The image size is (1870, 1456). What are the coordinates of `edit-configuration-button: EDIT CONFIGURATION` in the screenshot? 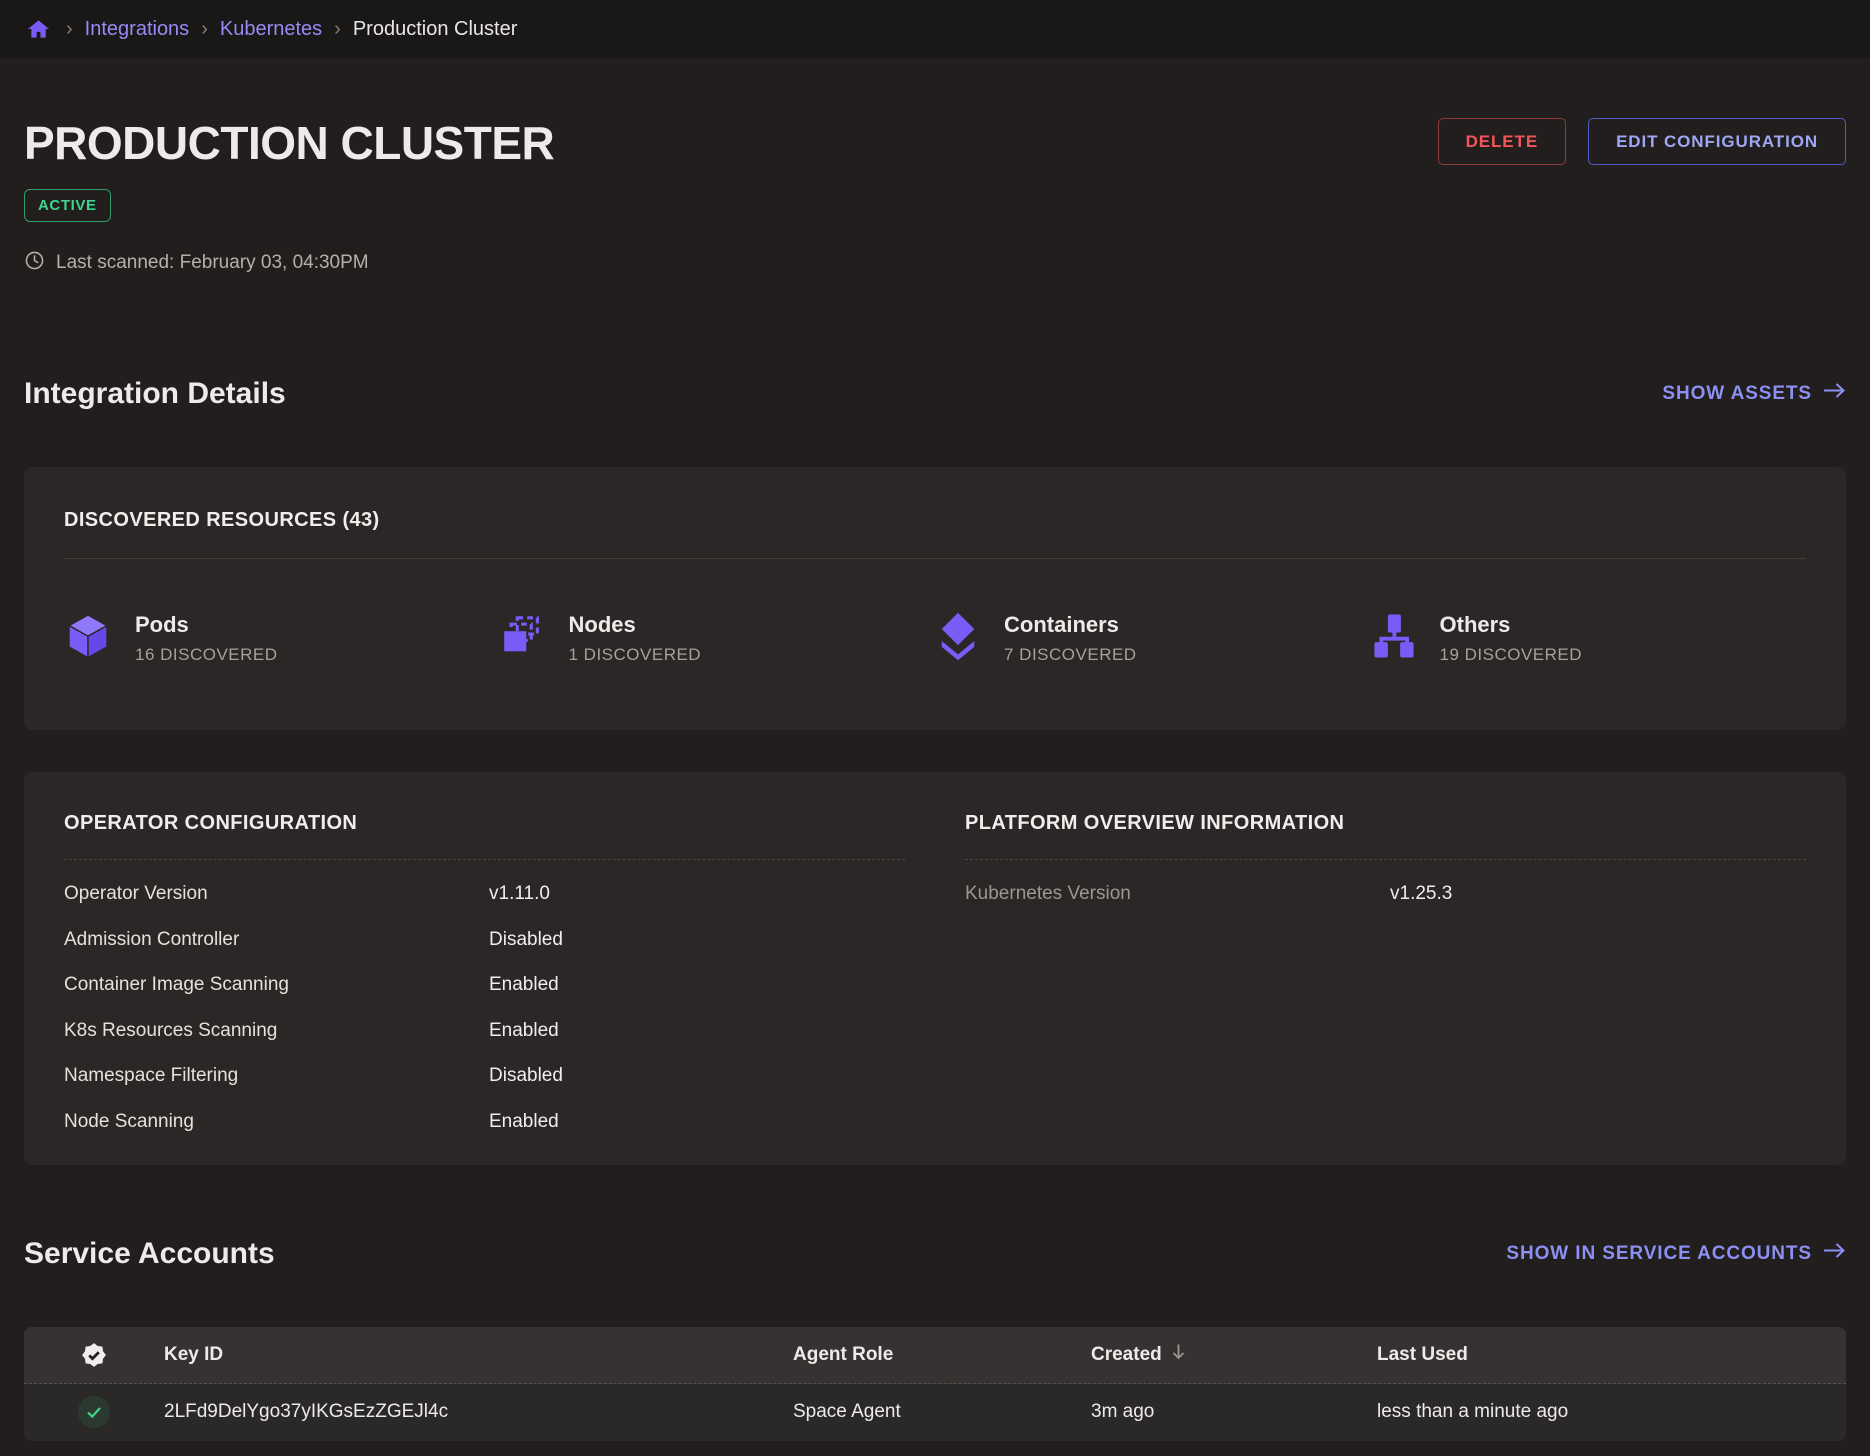 It's located at (1717, 141).